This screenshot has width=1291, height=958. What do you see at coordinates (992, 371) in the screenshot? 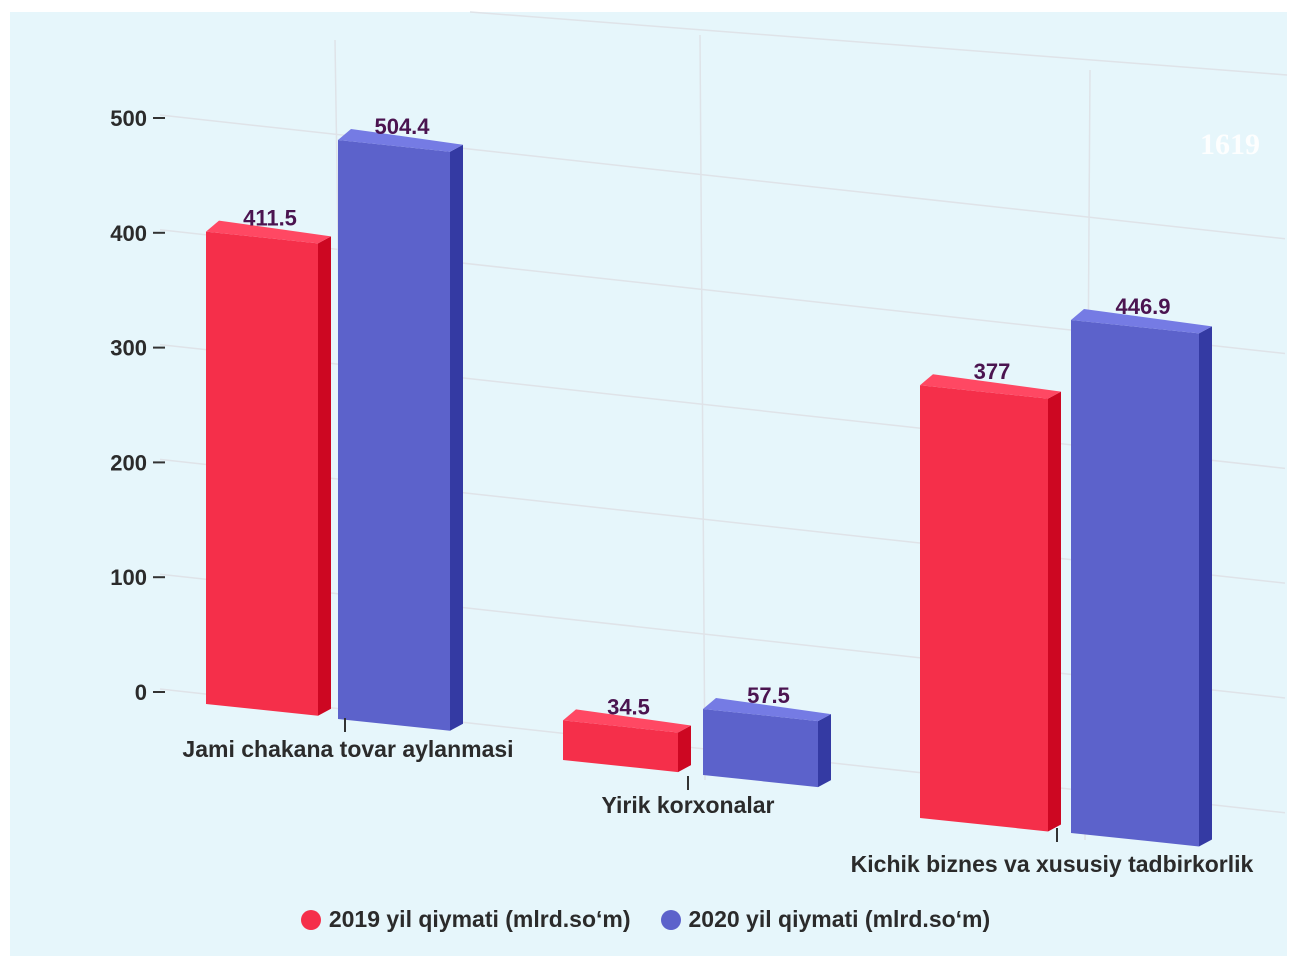
I see `data-label-2019-2: 377` at bounding box center [992, 371].